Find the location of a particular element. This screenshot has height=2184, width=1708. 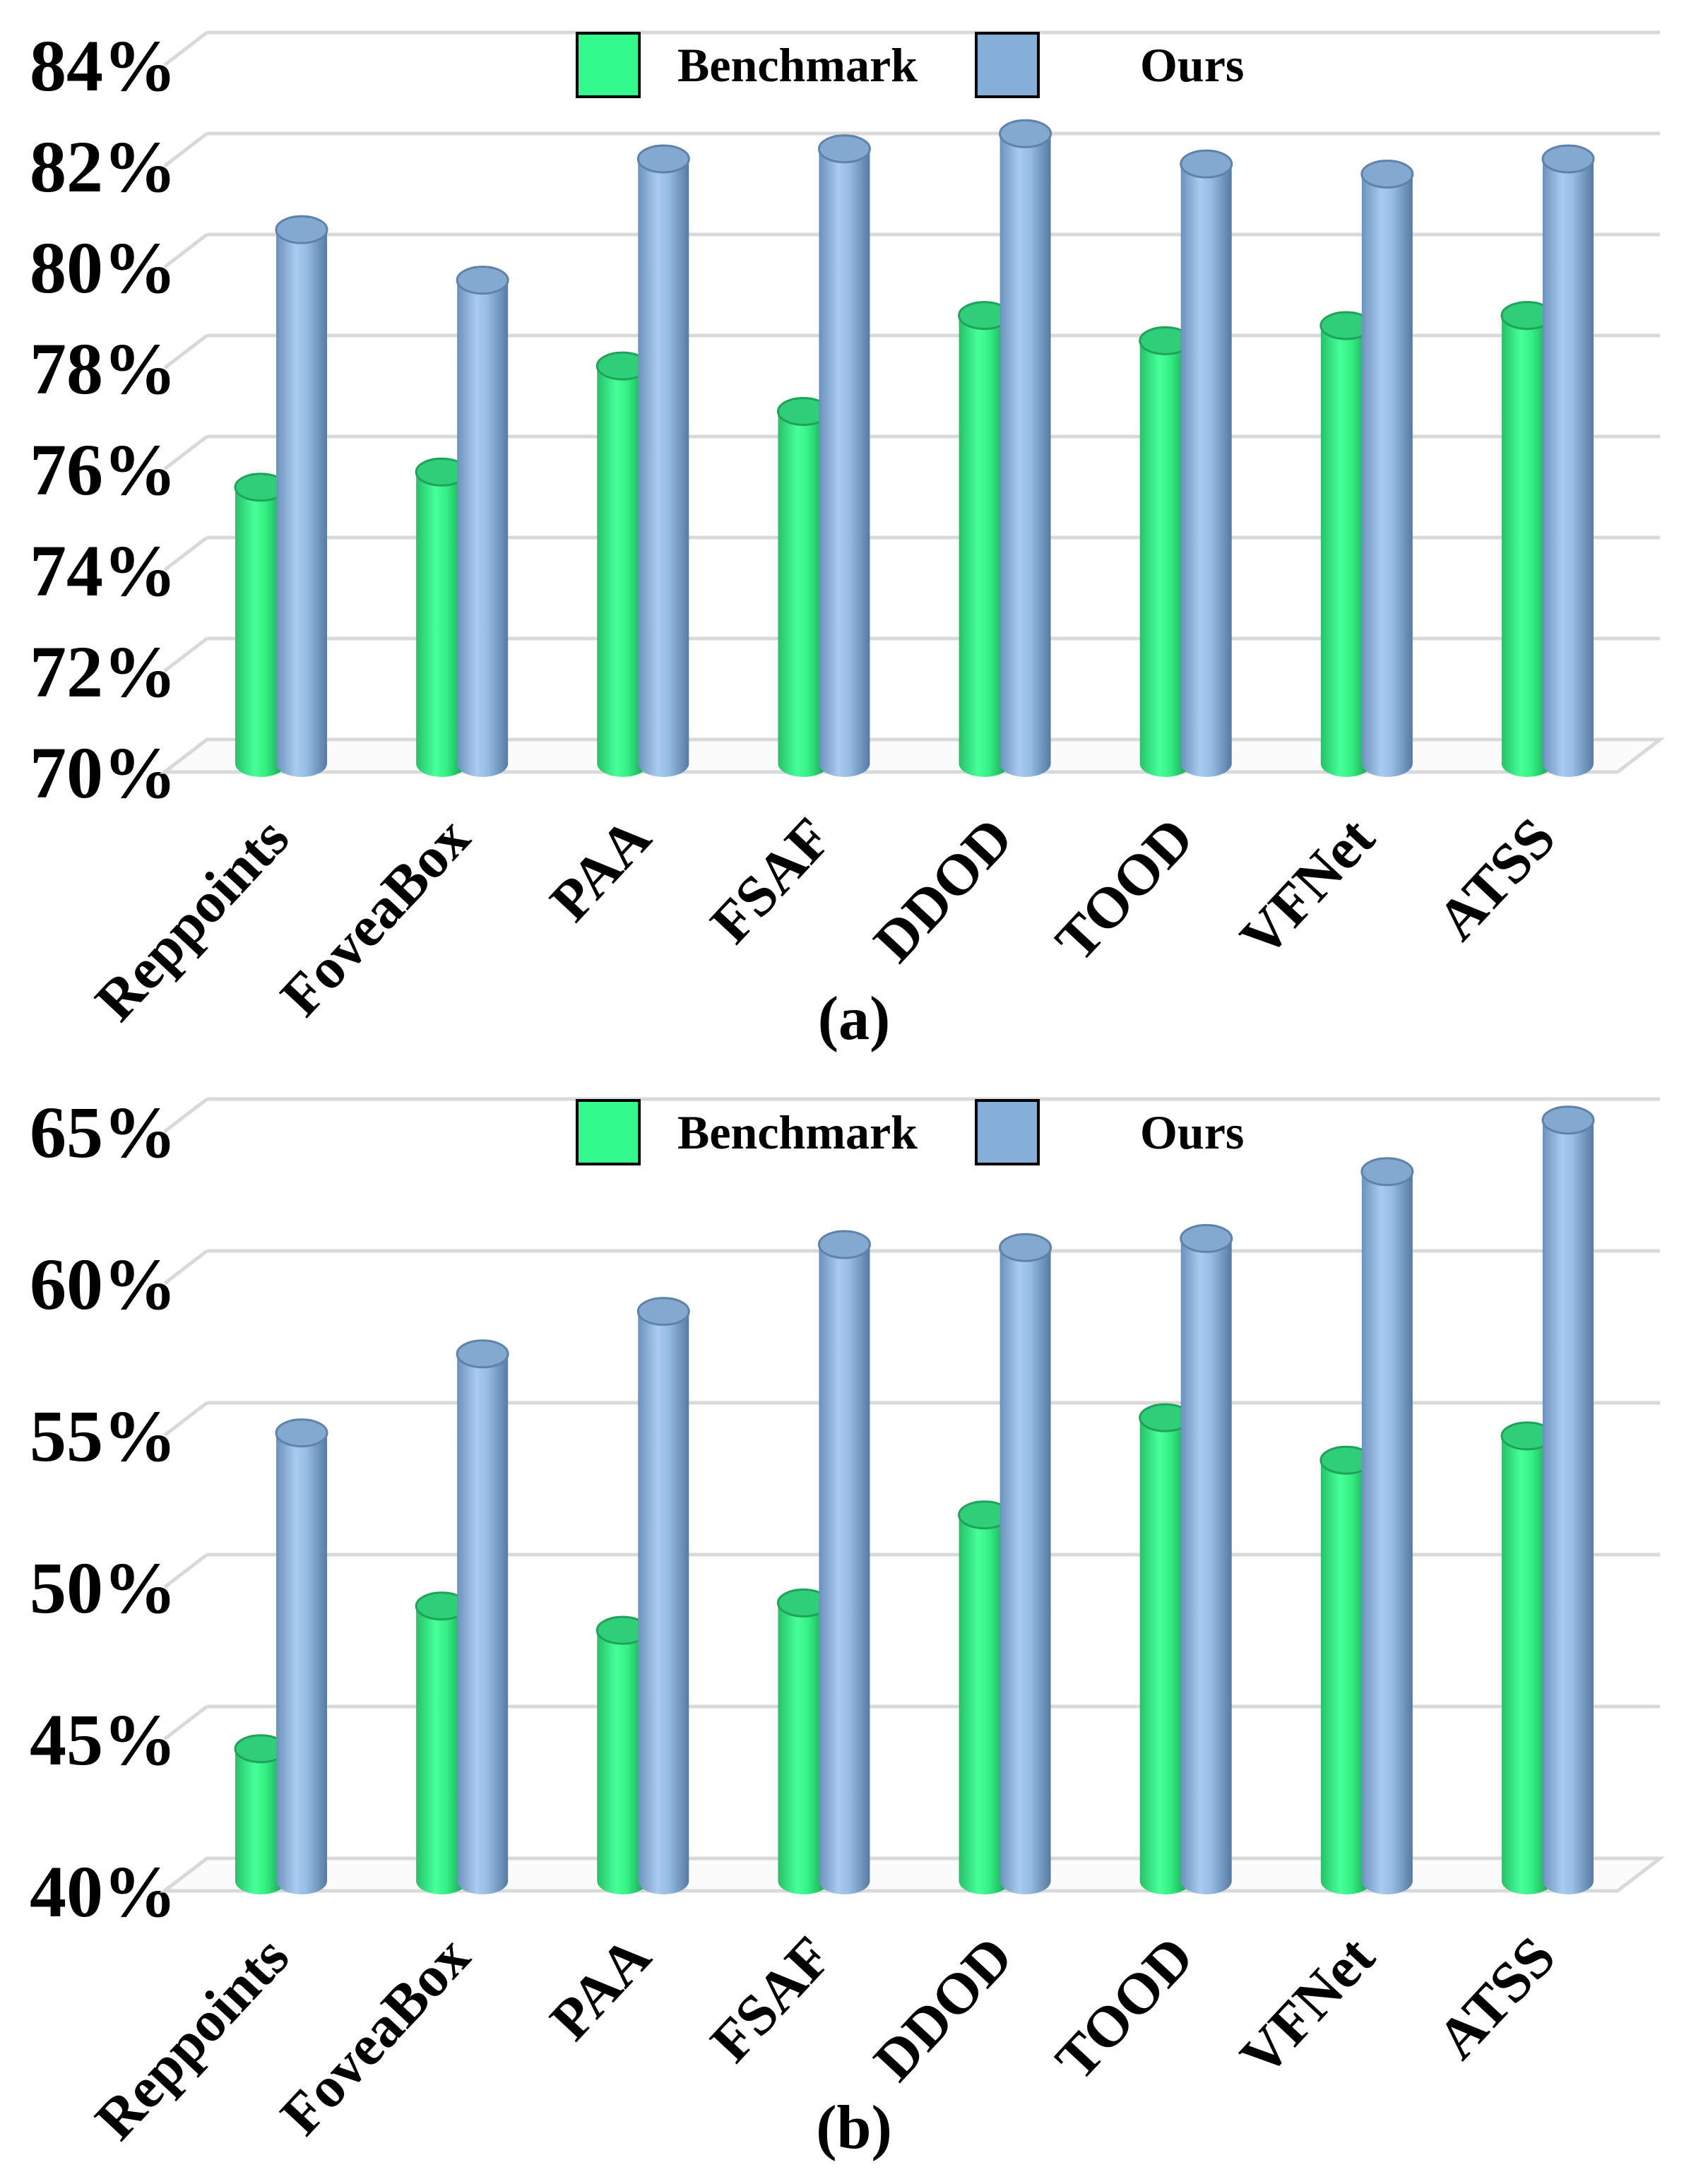

y-axis-label-50: 50% is located at coordinates (103, 1589).